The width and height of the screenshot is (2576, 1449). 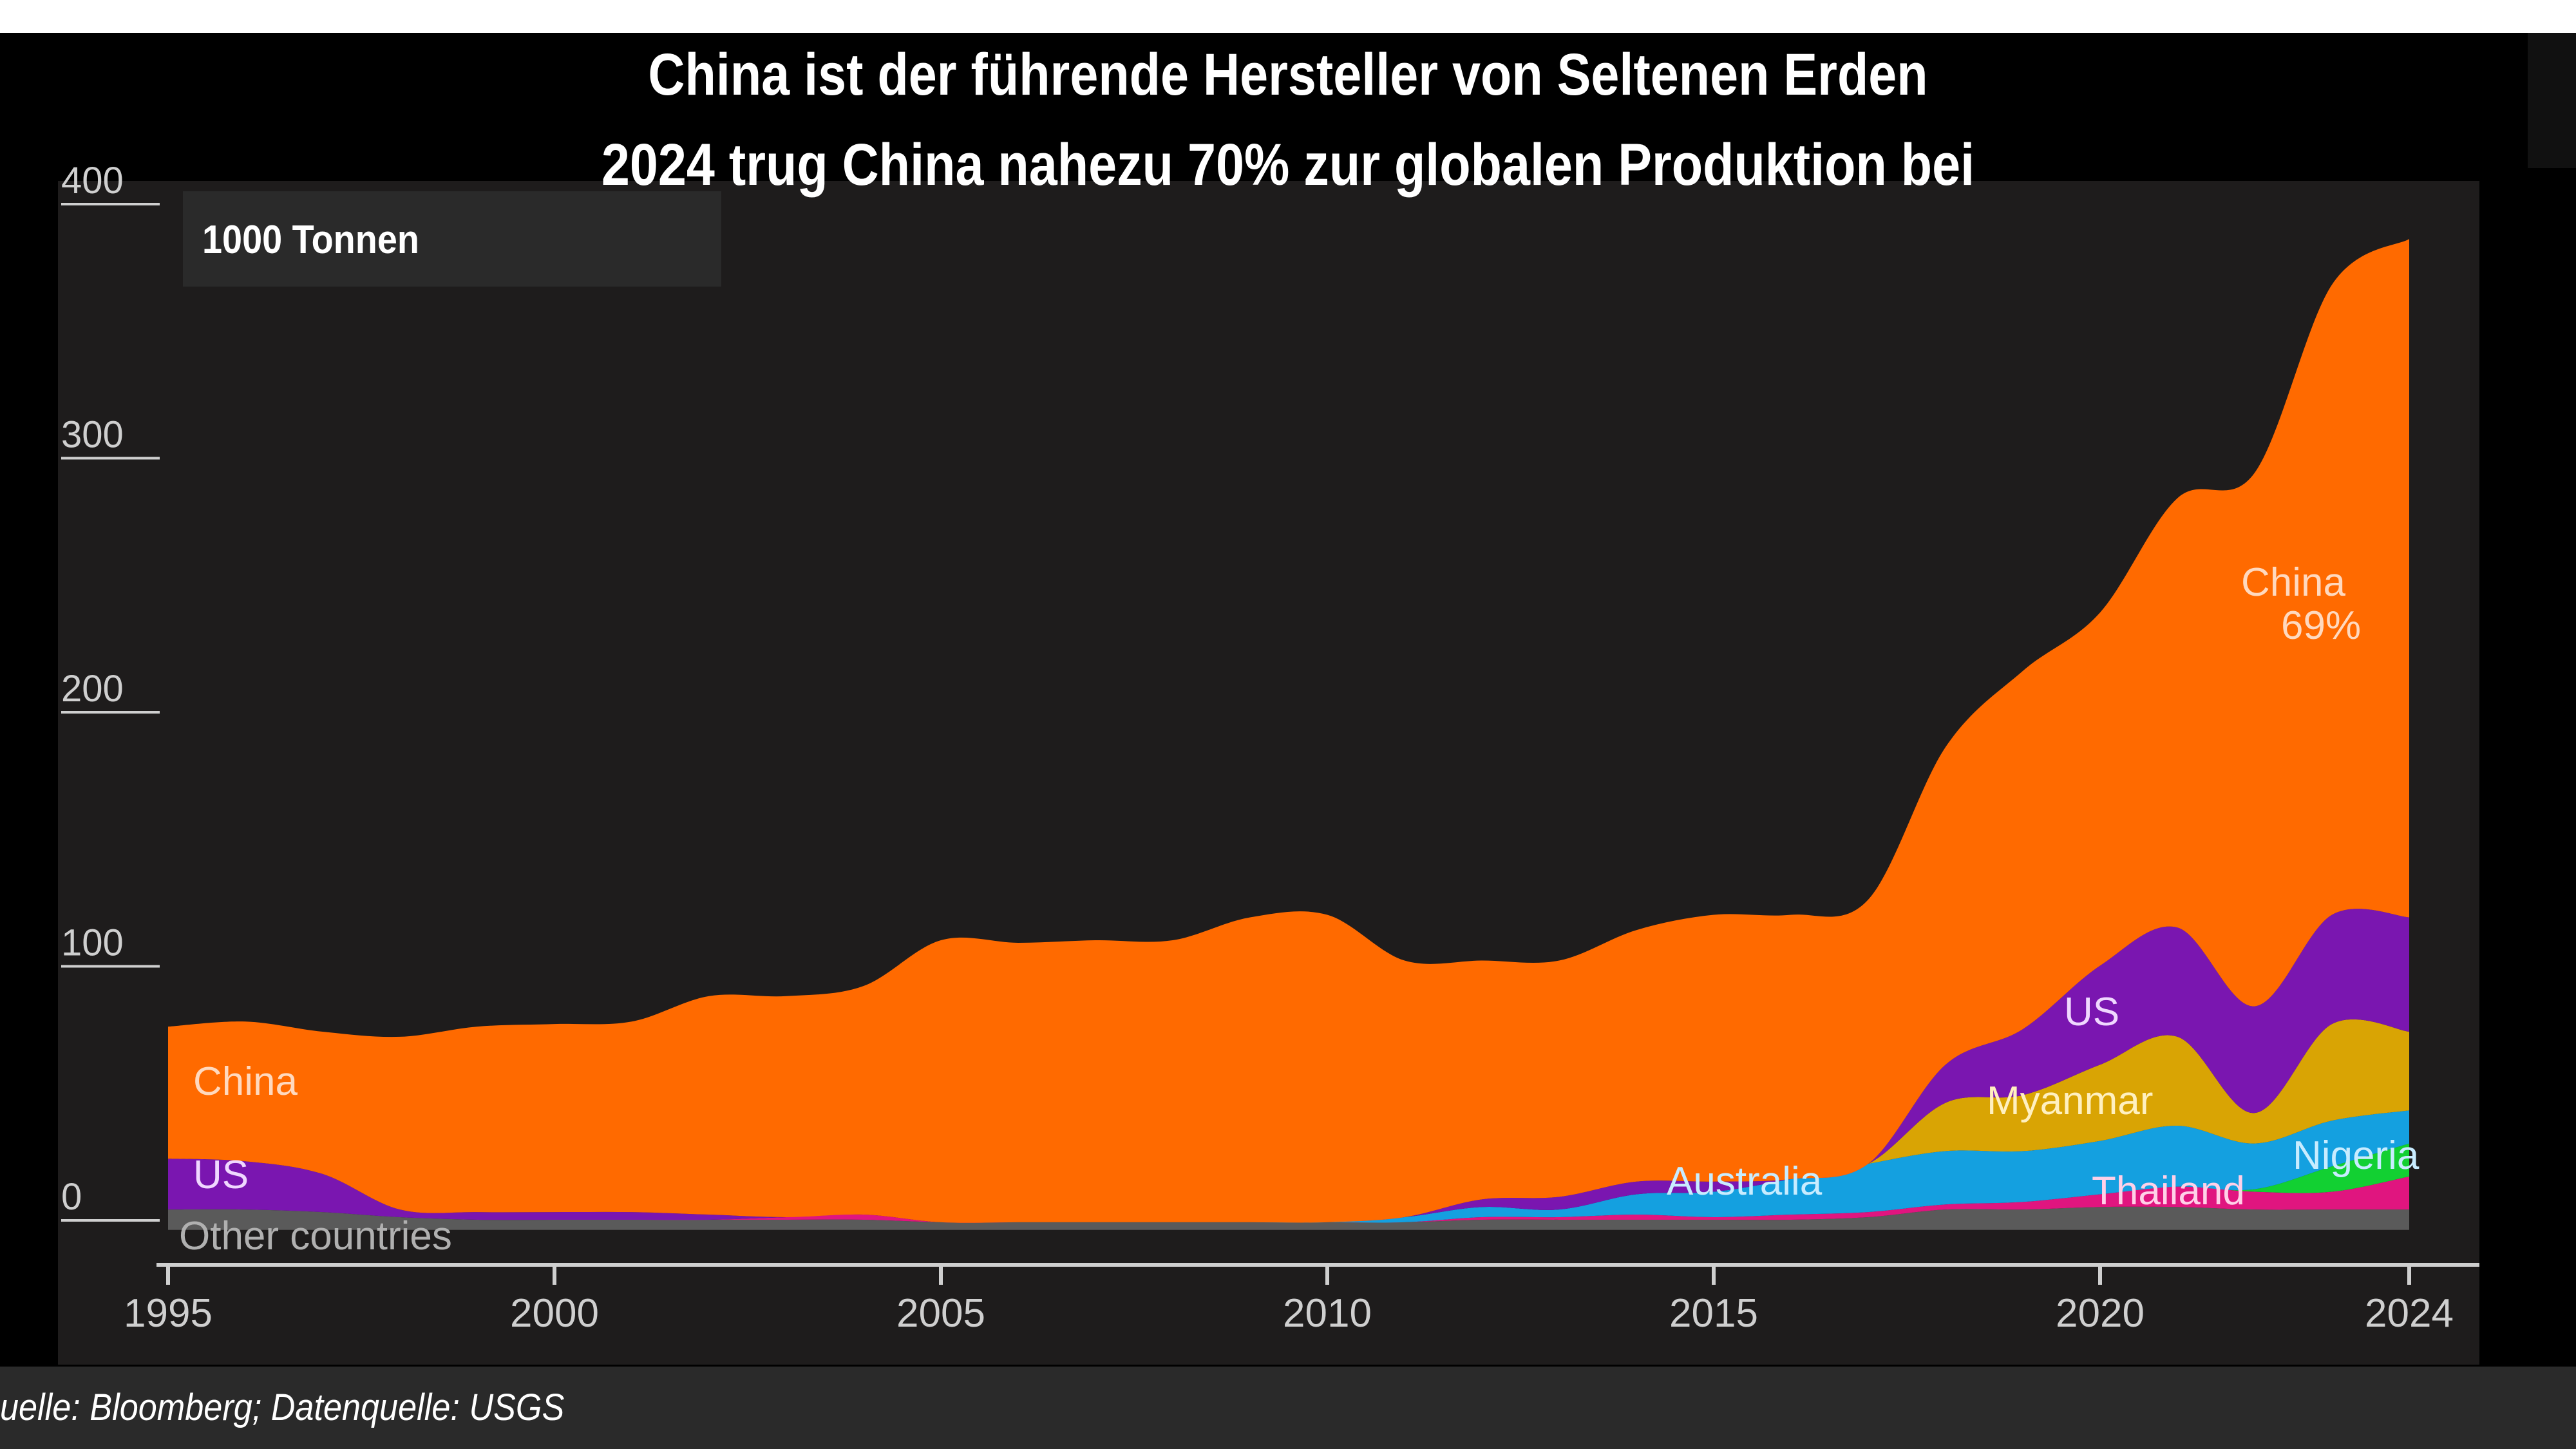 I want to click on x-tick-label: 2020, so click(x=2101, y=1314).